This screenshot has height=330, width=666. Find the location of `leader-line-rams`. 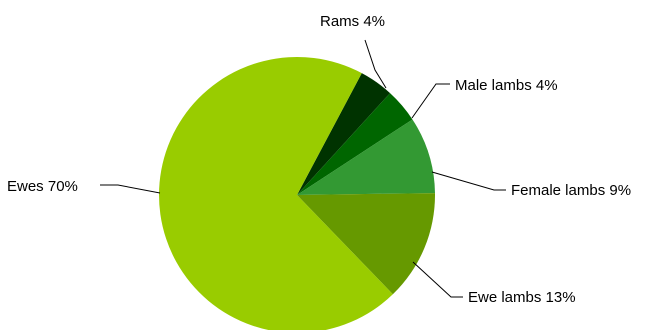

leader-line-rams is located at coordinates (375, 64).